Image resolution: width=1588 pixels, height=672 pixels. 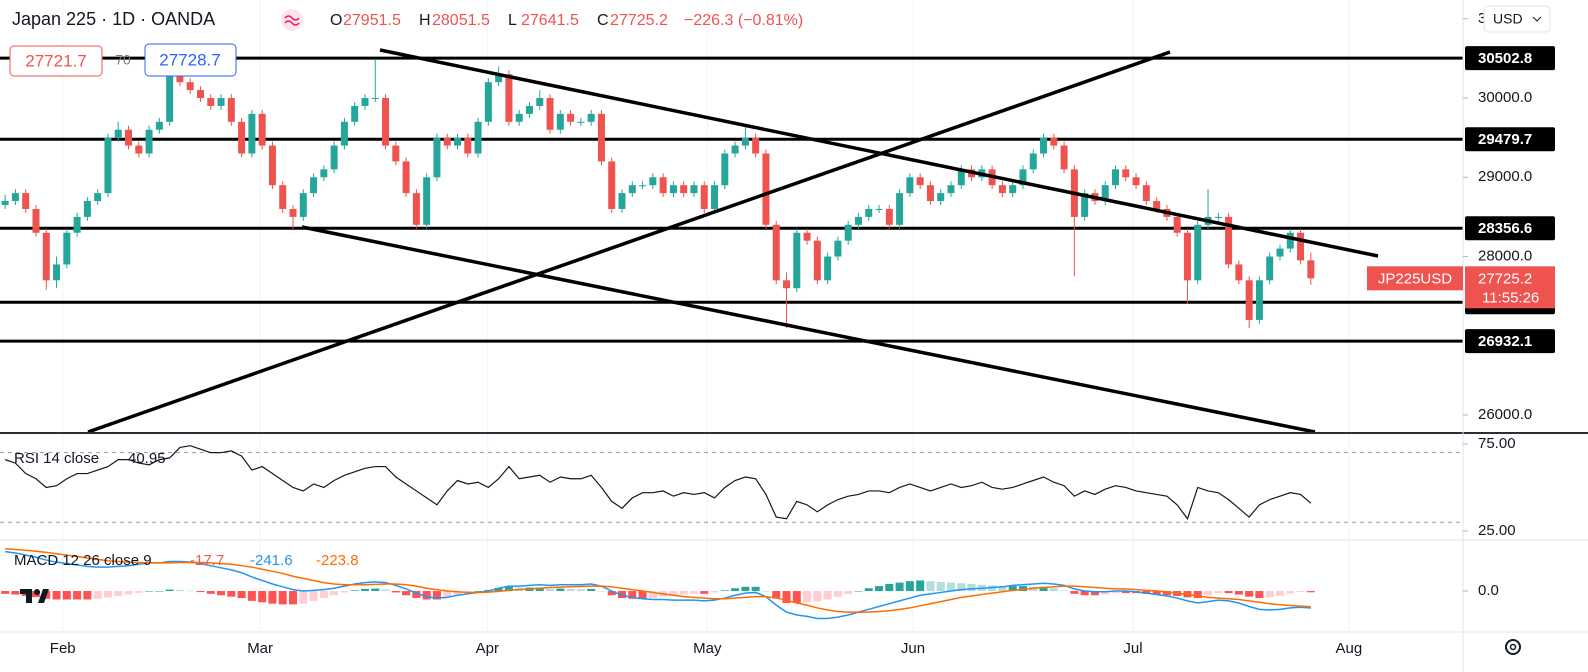 I want to click on y-tick-label: 75.00, so click(x=1497, y=443).